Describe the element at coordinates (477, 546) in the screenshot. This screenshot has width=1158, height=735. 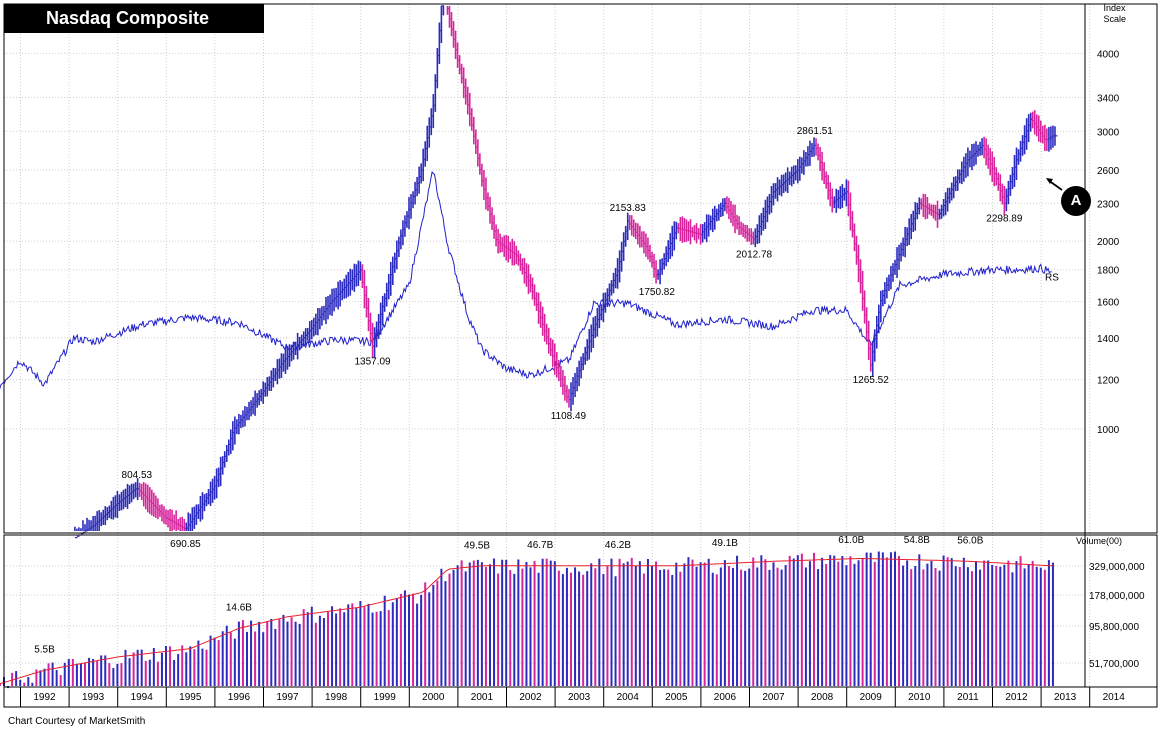
I see `volume-annotation: 49.5B` at that location.